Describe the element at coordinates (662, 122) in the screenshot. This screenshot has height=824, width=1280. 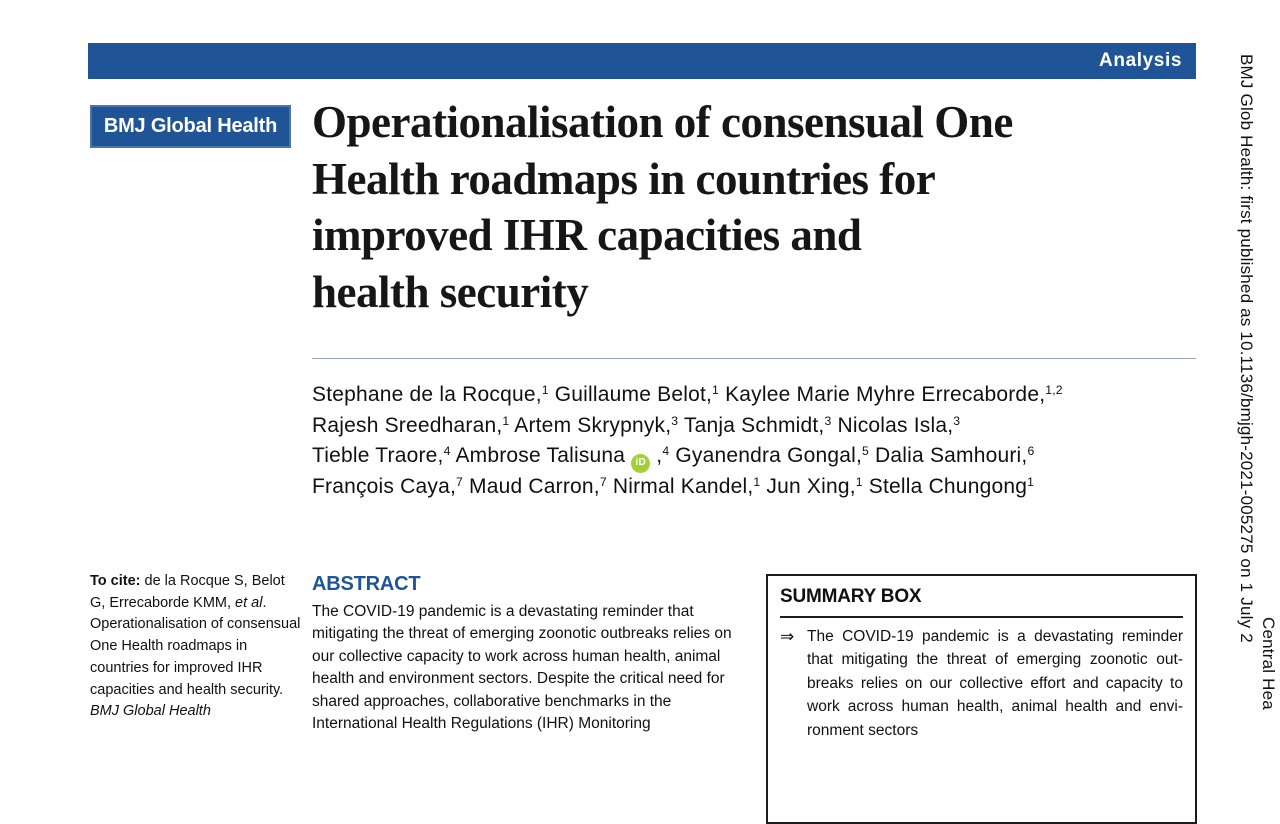
I see `article-title-line: Operationalisation of consensual One` at that location.